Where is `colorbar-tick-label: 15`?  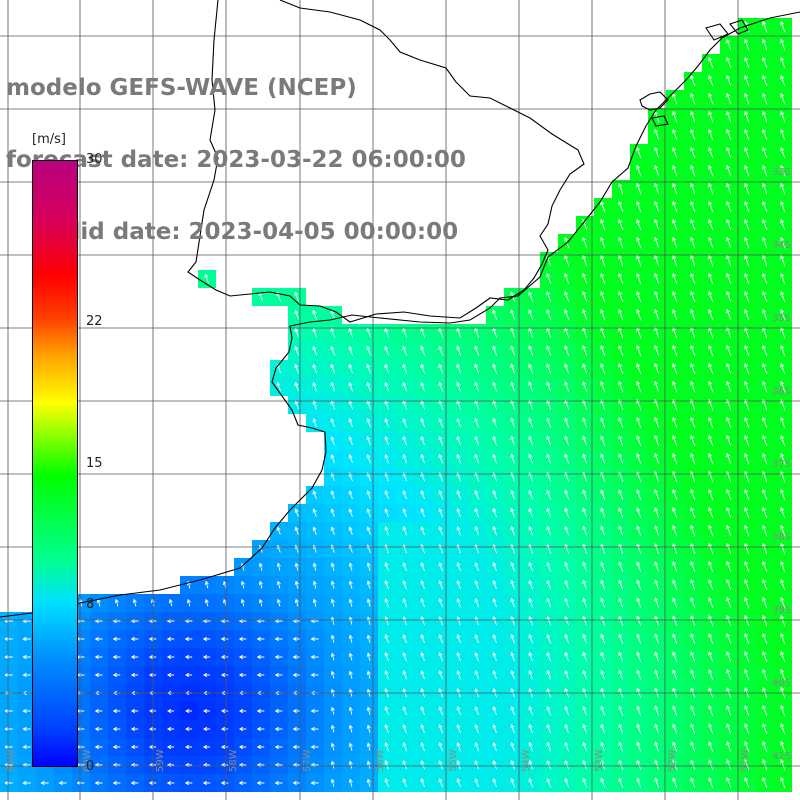 colorbar-tick-label: 15 is located at coordinates (94, 463).